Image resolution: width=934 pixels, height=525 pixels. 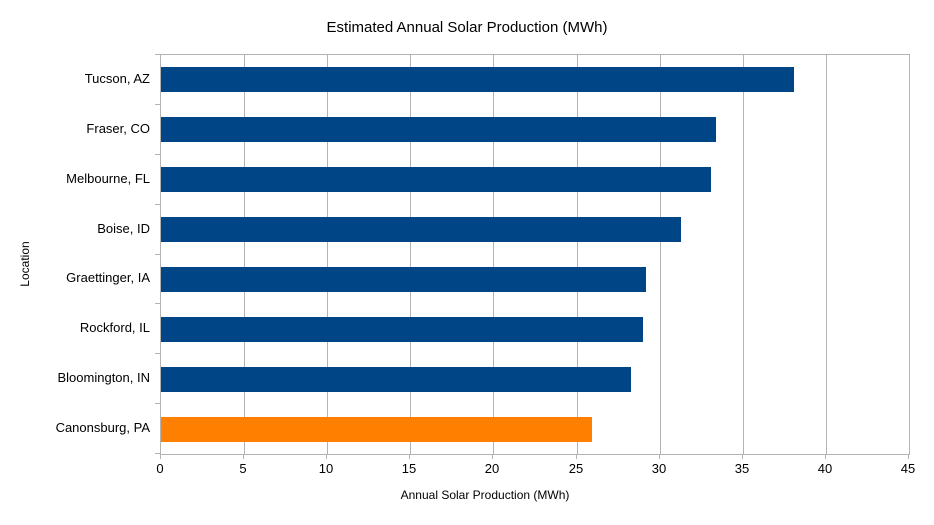 I want to click on category-label: Graettinger, IA, so click(x=108, y=277).